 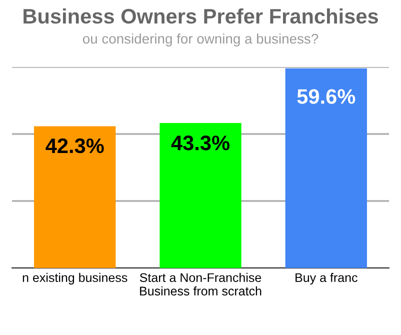 I want to click on chart-title: Business Owners Prefer Franchises, so click(x=201, y=16).